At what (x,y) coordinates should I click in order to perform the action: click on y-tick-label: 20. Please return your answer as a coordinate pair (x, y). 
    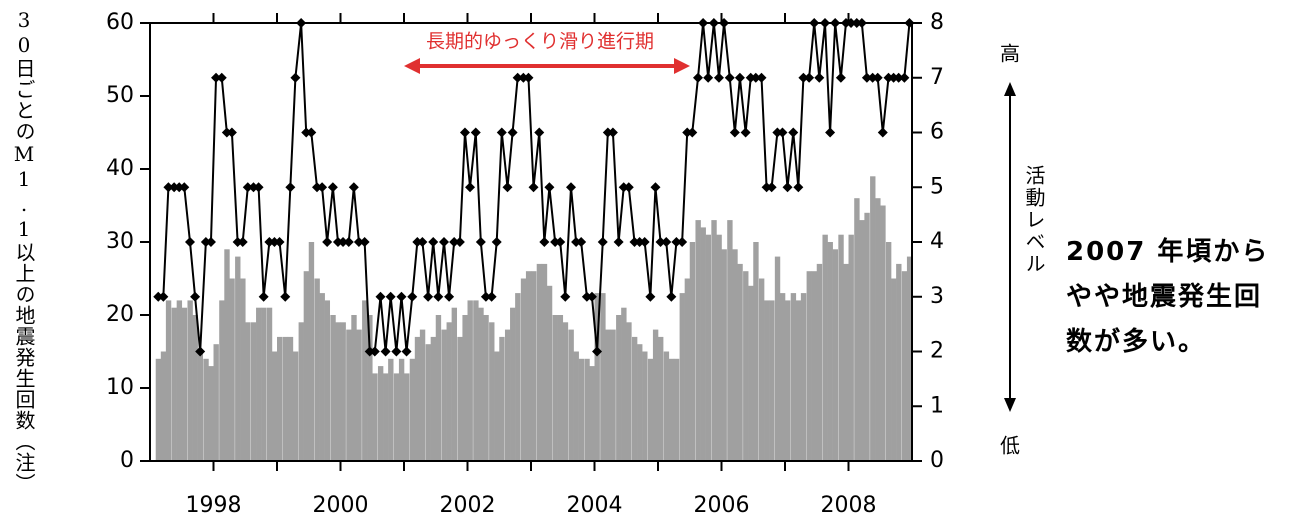
    Looking at the image, I should click on (120, 314).